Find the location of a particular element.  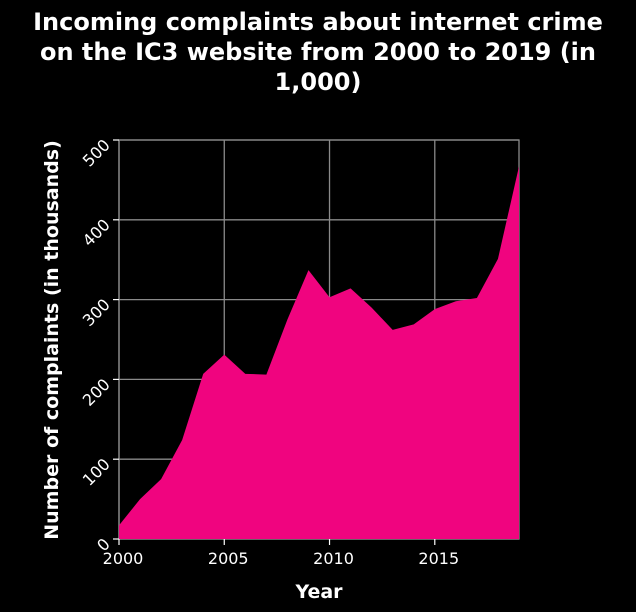

chart-title-line-2: on the IC3 website from 2000 to 2019 (in is located at coordinates (318, 52).